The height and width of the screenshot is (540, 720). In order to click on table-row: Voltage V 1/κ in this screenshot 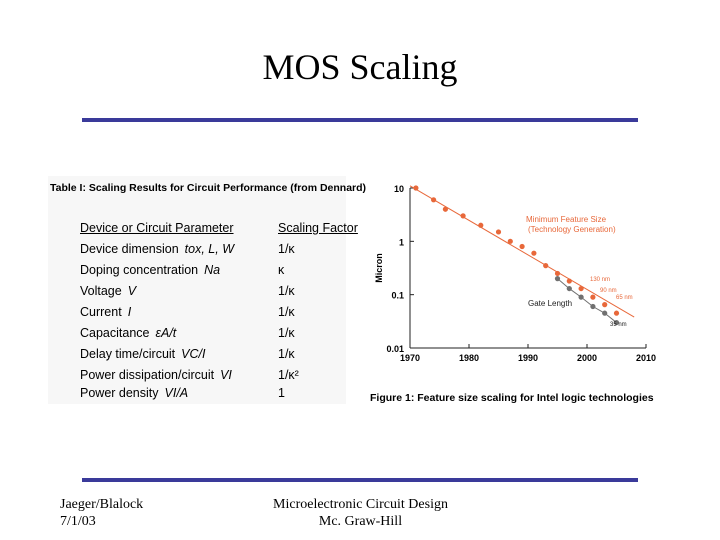, I will do `click(212, 294)`.